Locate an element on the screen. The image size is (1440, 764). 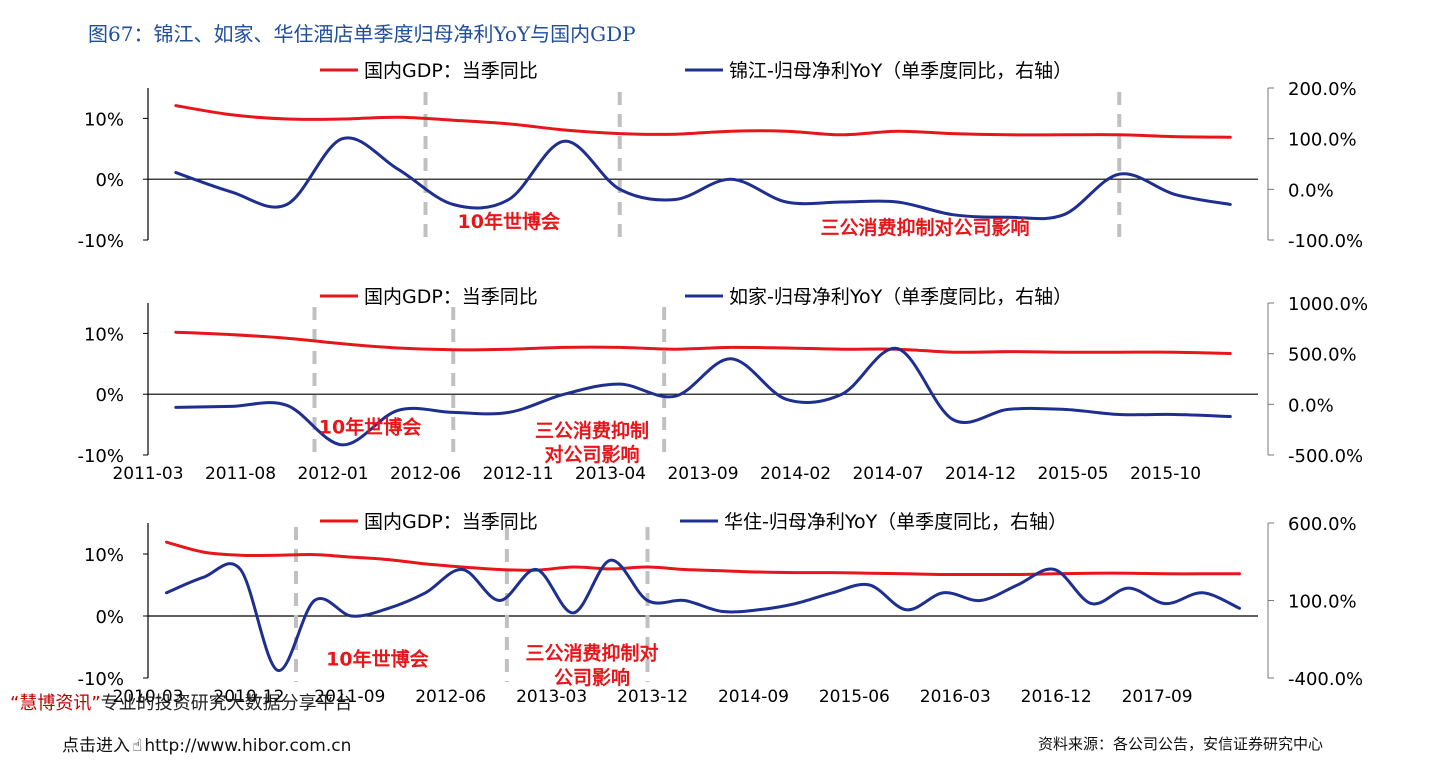
x-tick-label: 2013-03 is located at coordinates (551, 697).